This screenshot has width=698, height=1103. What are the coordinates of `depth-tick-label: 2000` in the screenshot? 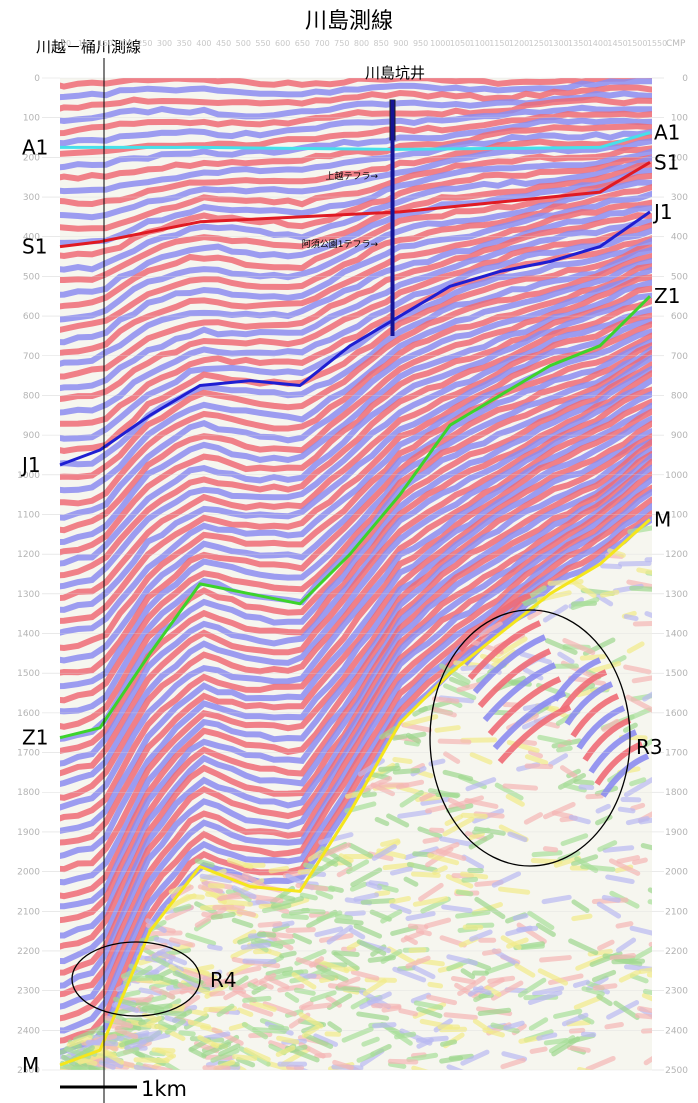 It's located at (28, 873).